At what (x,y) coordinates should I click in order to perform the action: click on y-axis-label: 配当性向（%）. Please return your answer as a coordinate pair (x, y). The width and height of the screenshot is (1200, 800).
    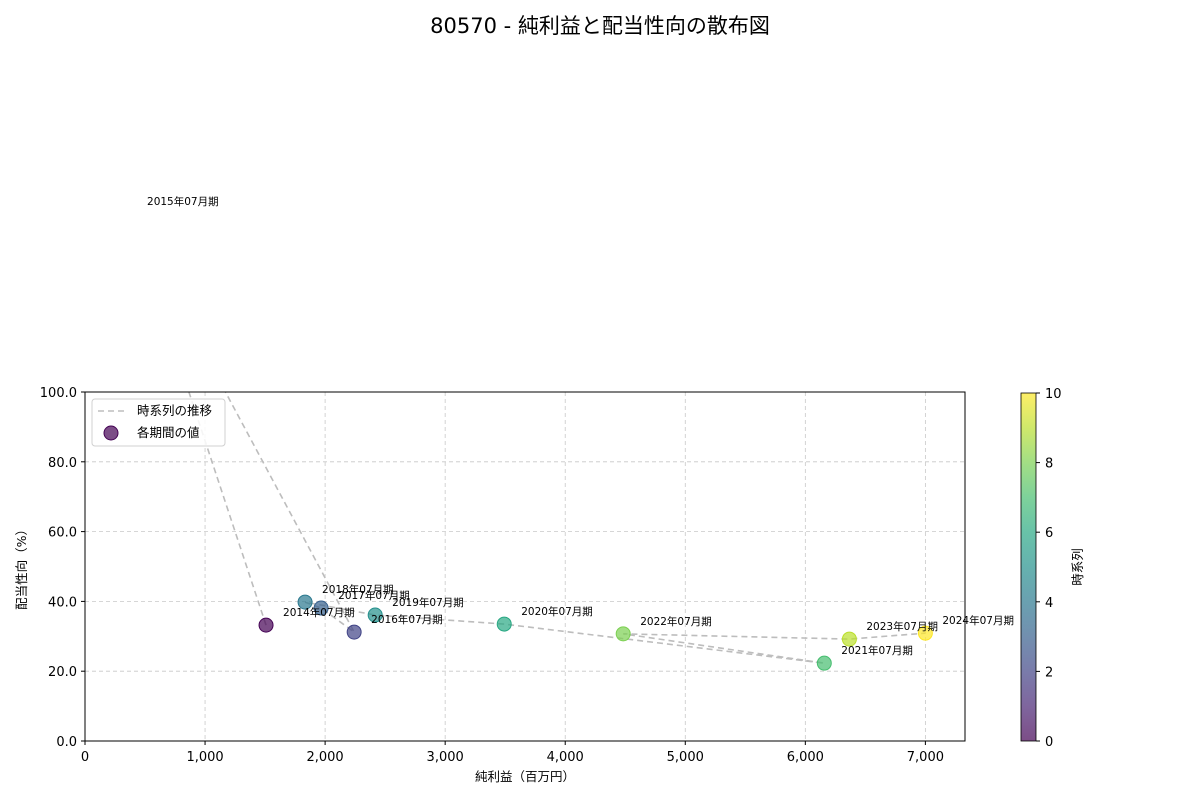
    Looking at the image, I should click on (21, 566).